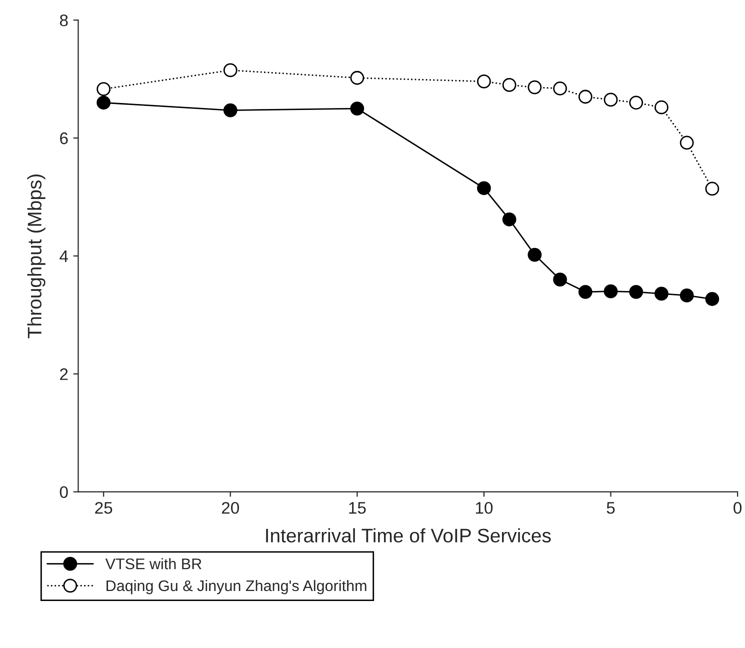 The height and width of the screenshot is (648, 745). I want to click on x-tick-label: 25, so click(103, 508).